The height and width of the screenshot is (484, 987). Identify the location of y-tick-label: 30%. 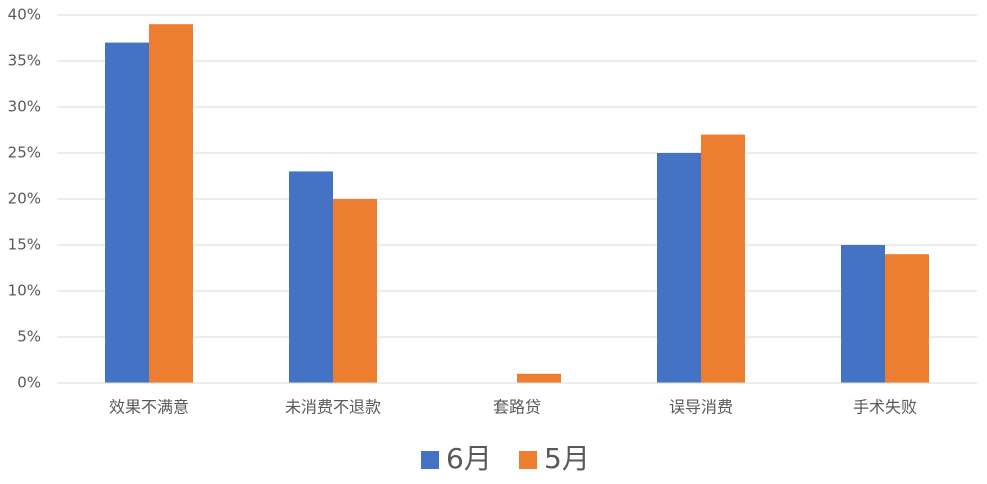
(24, 107).